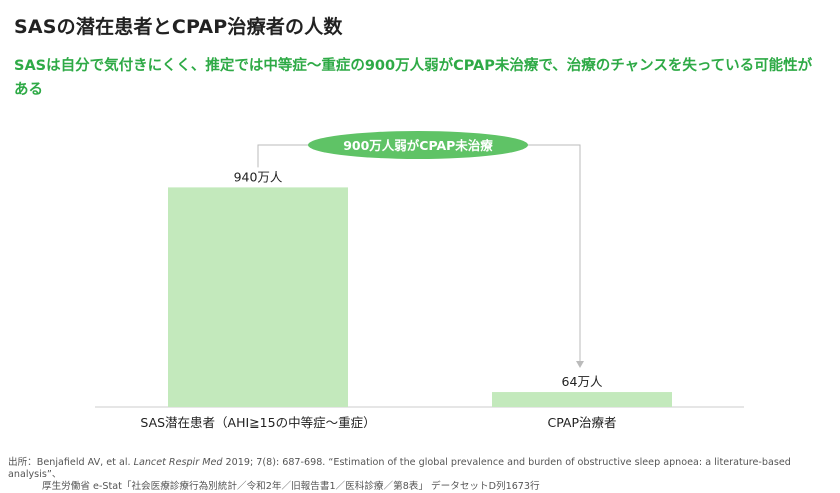 This screenshot has height=493, width=840. What do you see at coordinates (582, 381) in the screenshot?
I see `data-label-2: 64万人` at bounding box center [582, 381].